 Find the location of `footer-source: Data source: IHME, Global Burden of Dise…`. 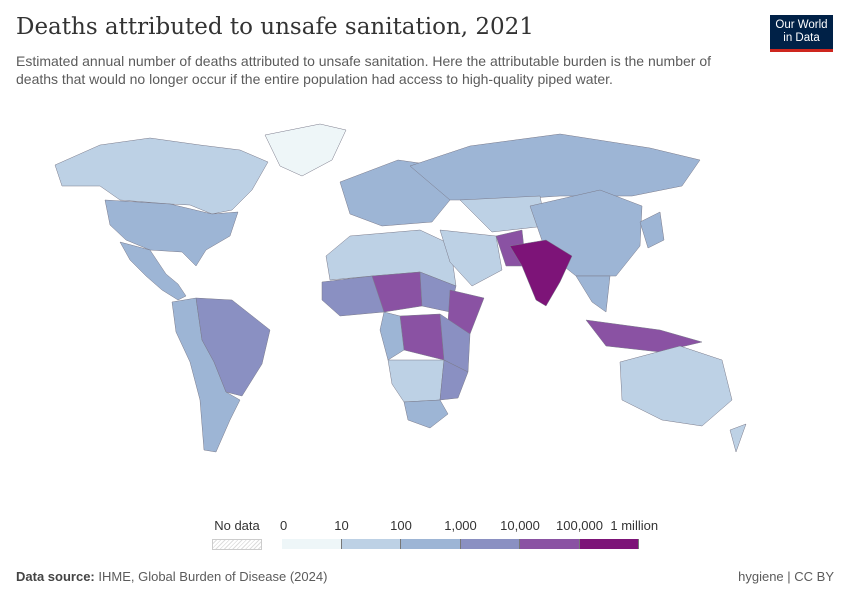

footer-source: Data source: IHME, Global Burden of Dise… is located at coordinates (171, 576).